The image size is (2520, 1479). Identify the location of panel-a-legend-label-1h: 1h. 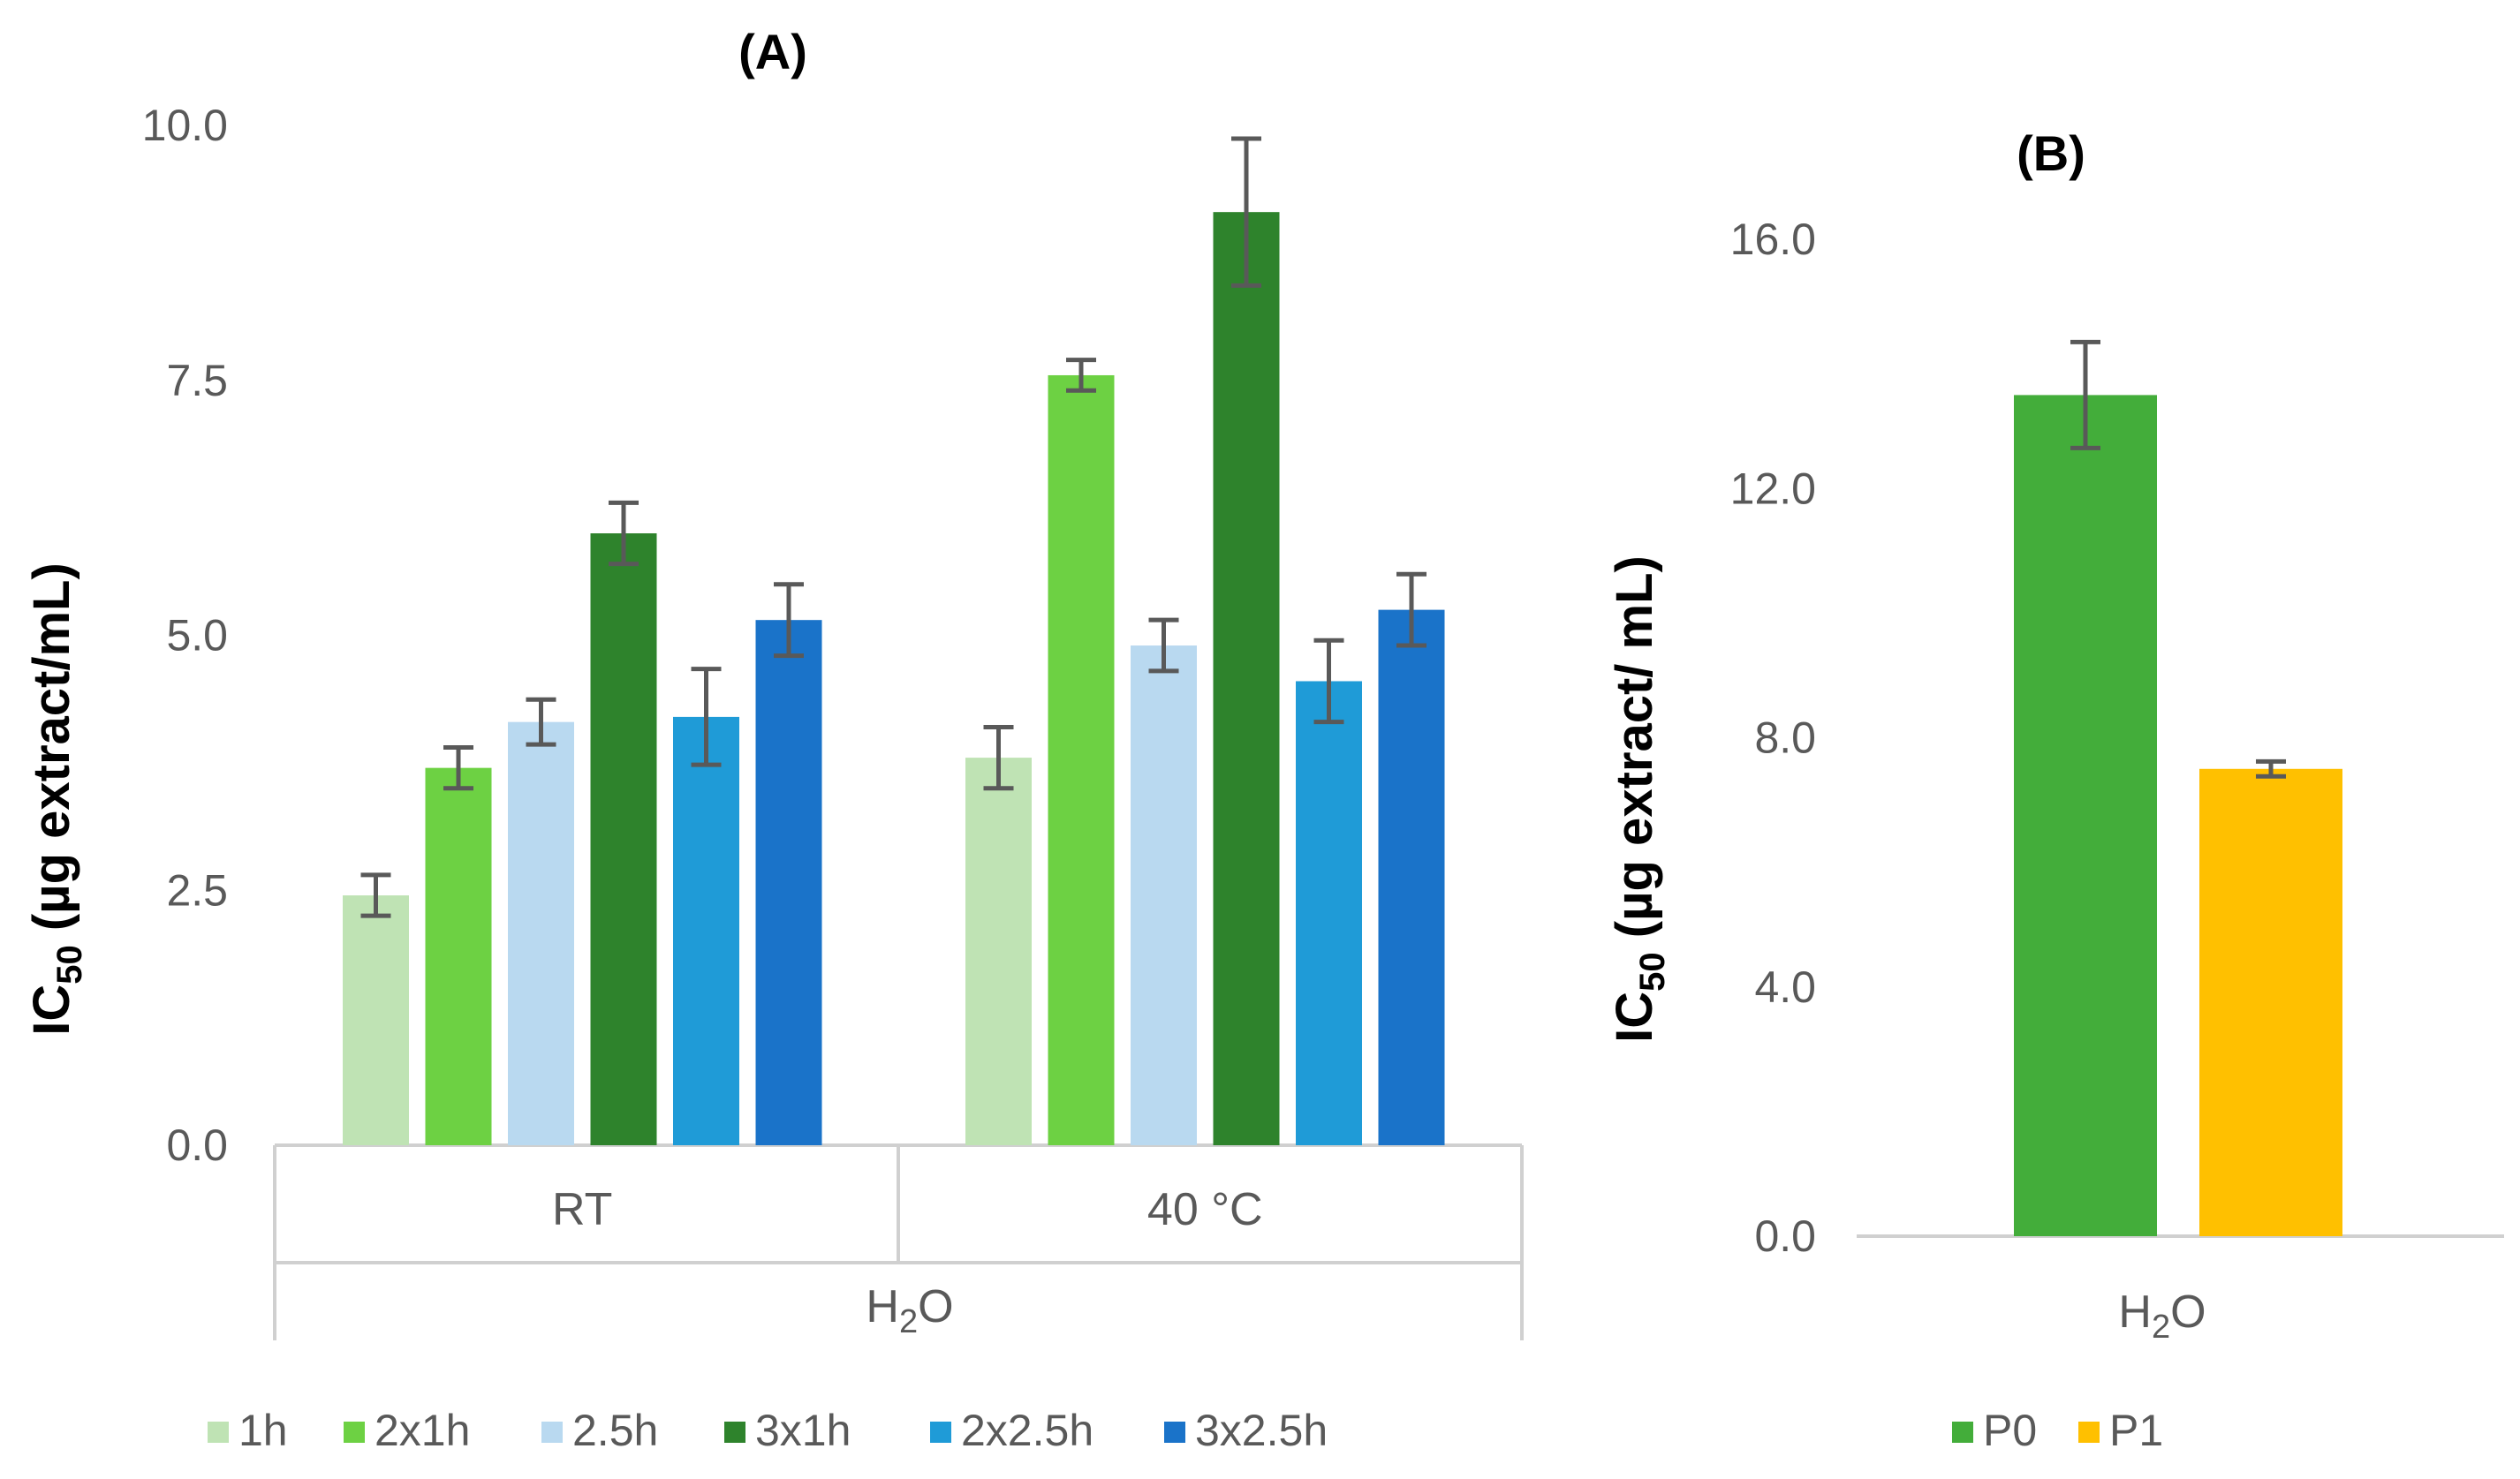
(263, 1430).